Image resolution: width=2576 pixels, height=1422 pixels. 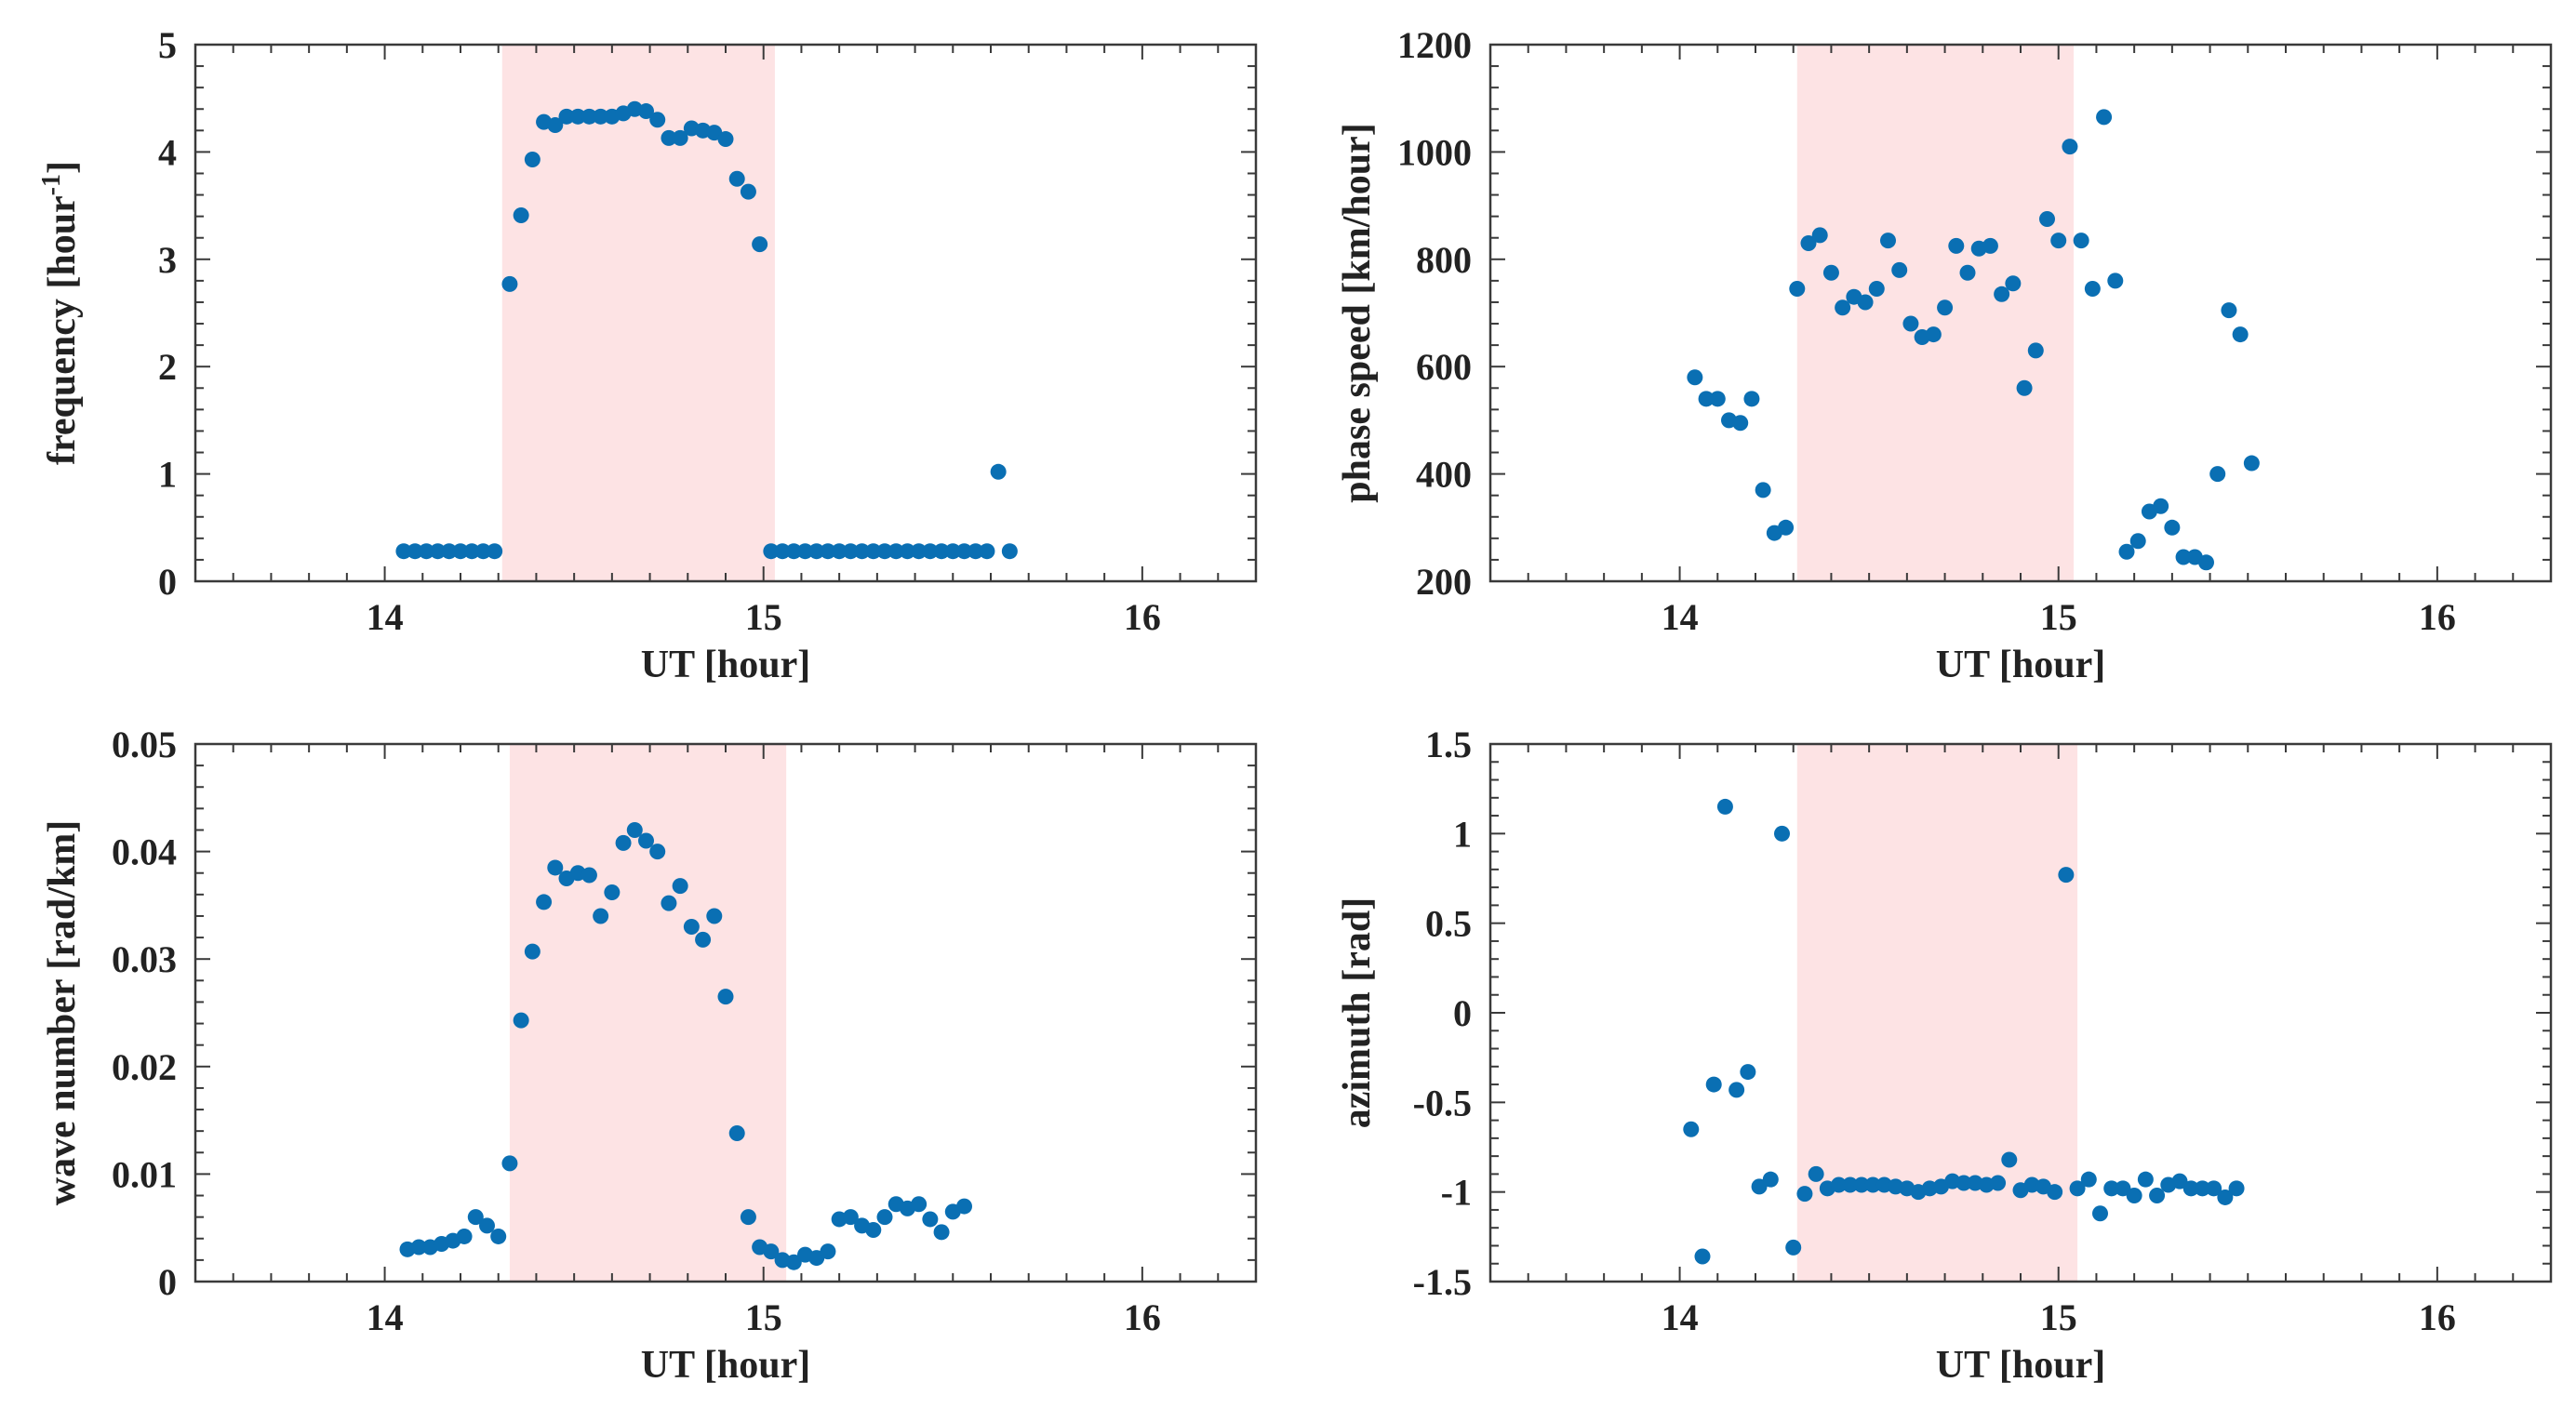 What do you see at coordinates (1434, 45) in the screenshot?
I see `phase-speed-y-tick-label: 1200` at bounding box center [1434, 45].